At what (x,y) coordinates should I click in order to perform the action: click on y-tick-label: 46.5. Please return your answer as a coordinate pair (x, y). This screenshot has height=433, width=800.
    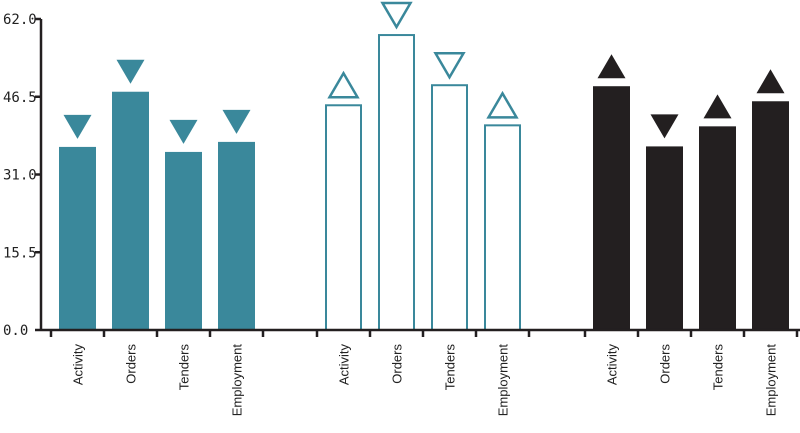
    Looking at the image, I should click on (20, 98).